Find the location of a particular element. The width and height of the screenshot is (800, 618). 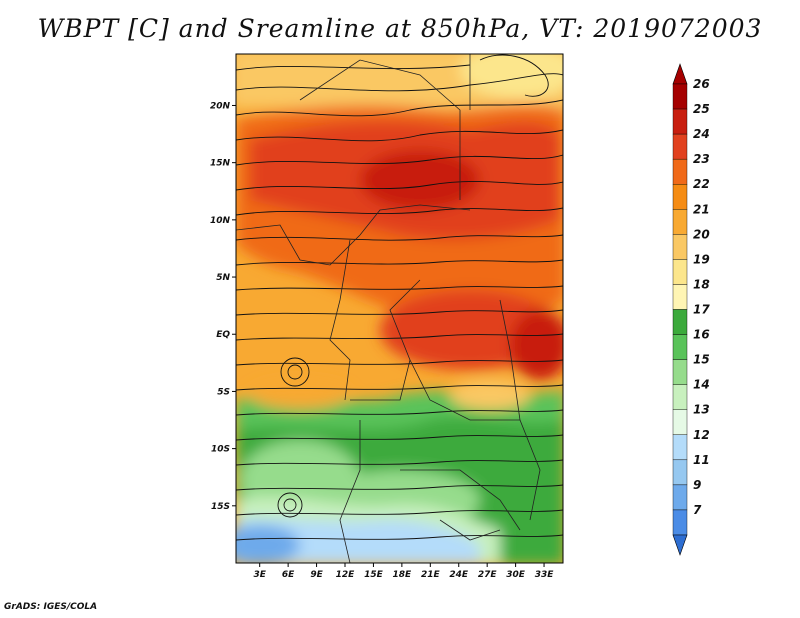

colorbar-label: 22 is located at coordinates (701, 184).